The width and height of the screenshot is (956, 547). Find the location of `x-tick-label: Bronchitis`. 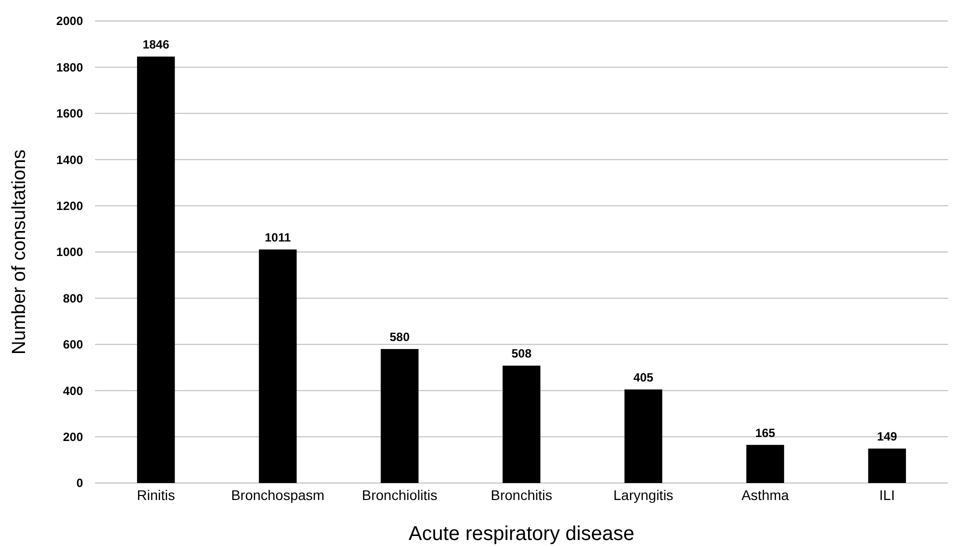

x-tick-label: Bronchitis is located at coordinates (521, 495).